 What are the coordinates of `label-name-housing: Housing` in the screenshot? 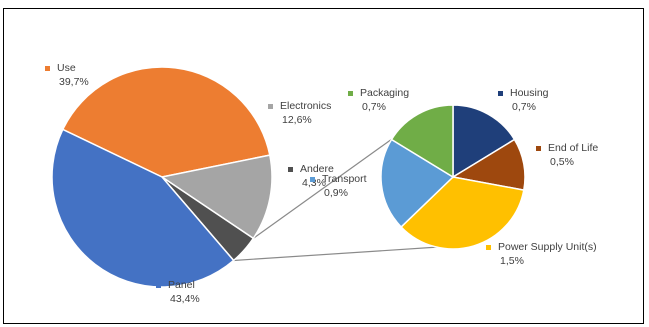 It's located at (529, 93).